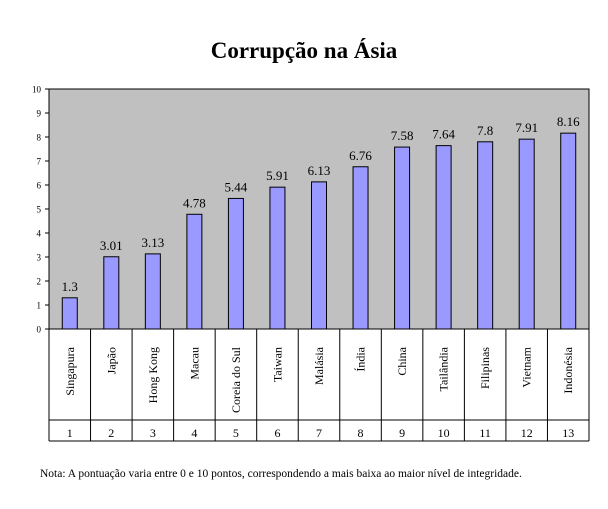 The width and height of the screenshot is (608, 509). I want to click on data-label: 6.76, so click(360, 155).